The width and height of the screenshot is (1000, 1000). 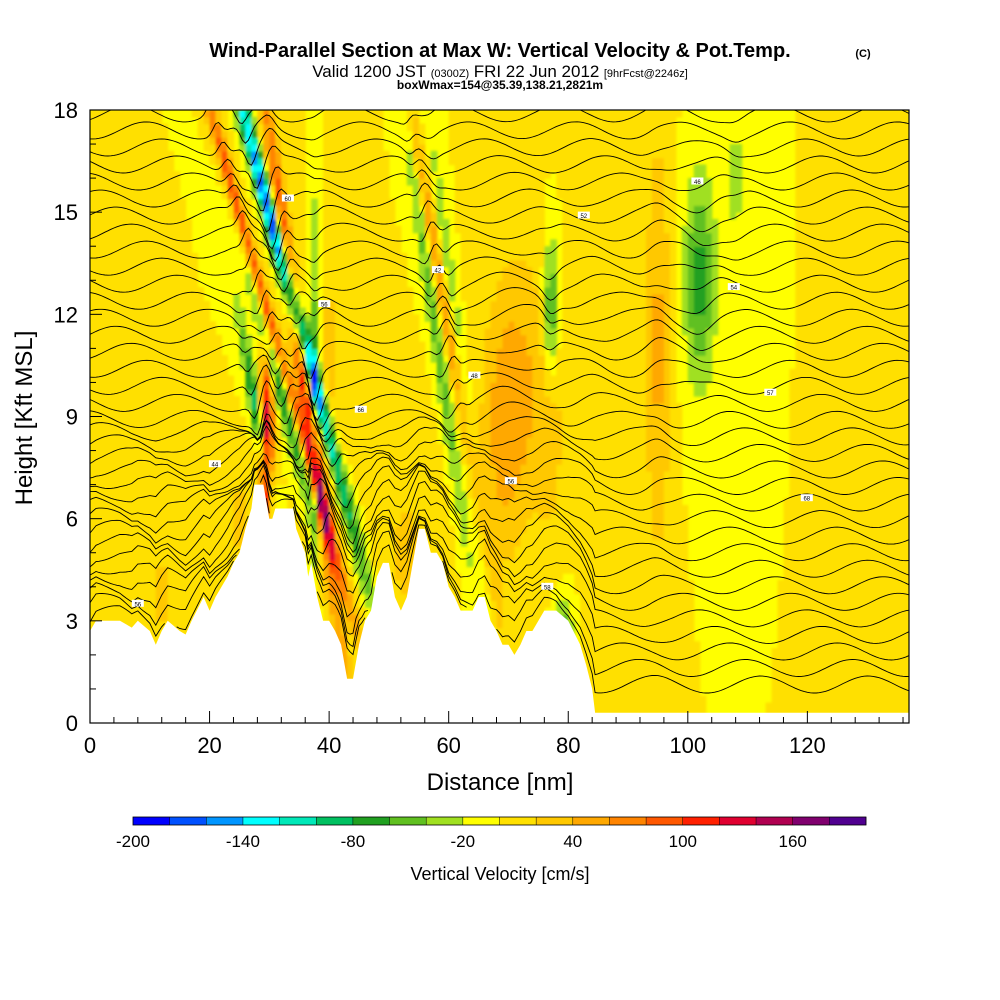 What do you see at coordinates (646, 74) in the screenshot?
I see `forecast-info: [9hrFcst@2246z]` at bounding box center [646, 74].